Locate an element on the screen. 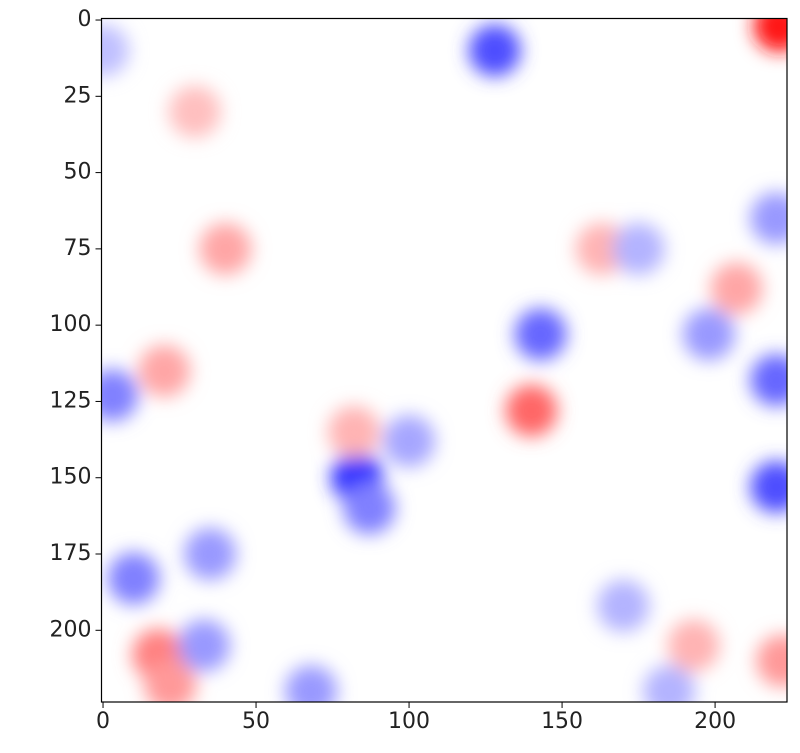 This screenshot has width=800, height=753. y-tick-label: 25 is located at coordinates (78, 95).